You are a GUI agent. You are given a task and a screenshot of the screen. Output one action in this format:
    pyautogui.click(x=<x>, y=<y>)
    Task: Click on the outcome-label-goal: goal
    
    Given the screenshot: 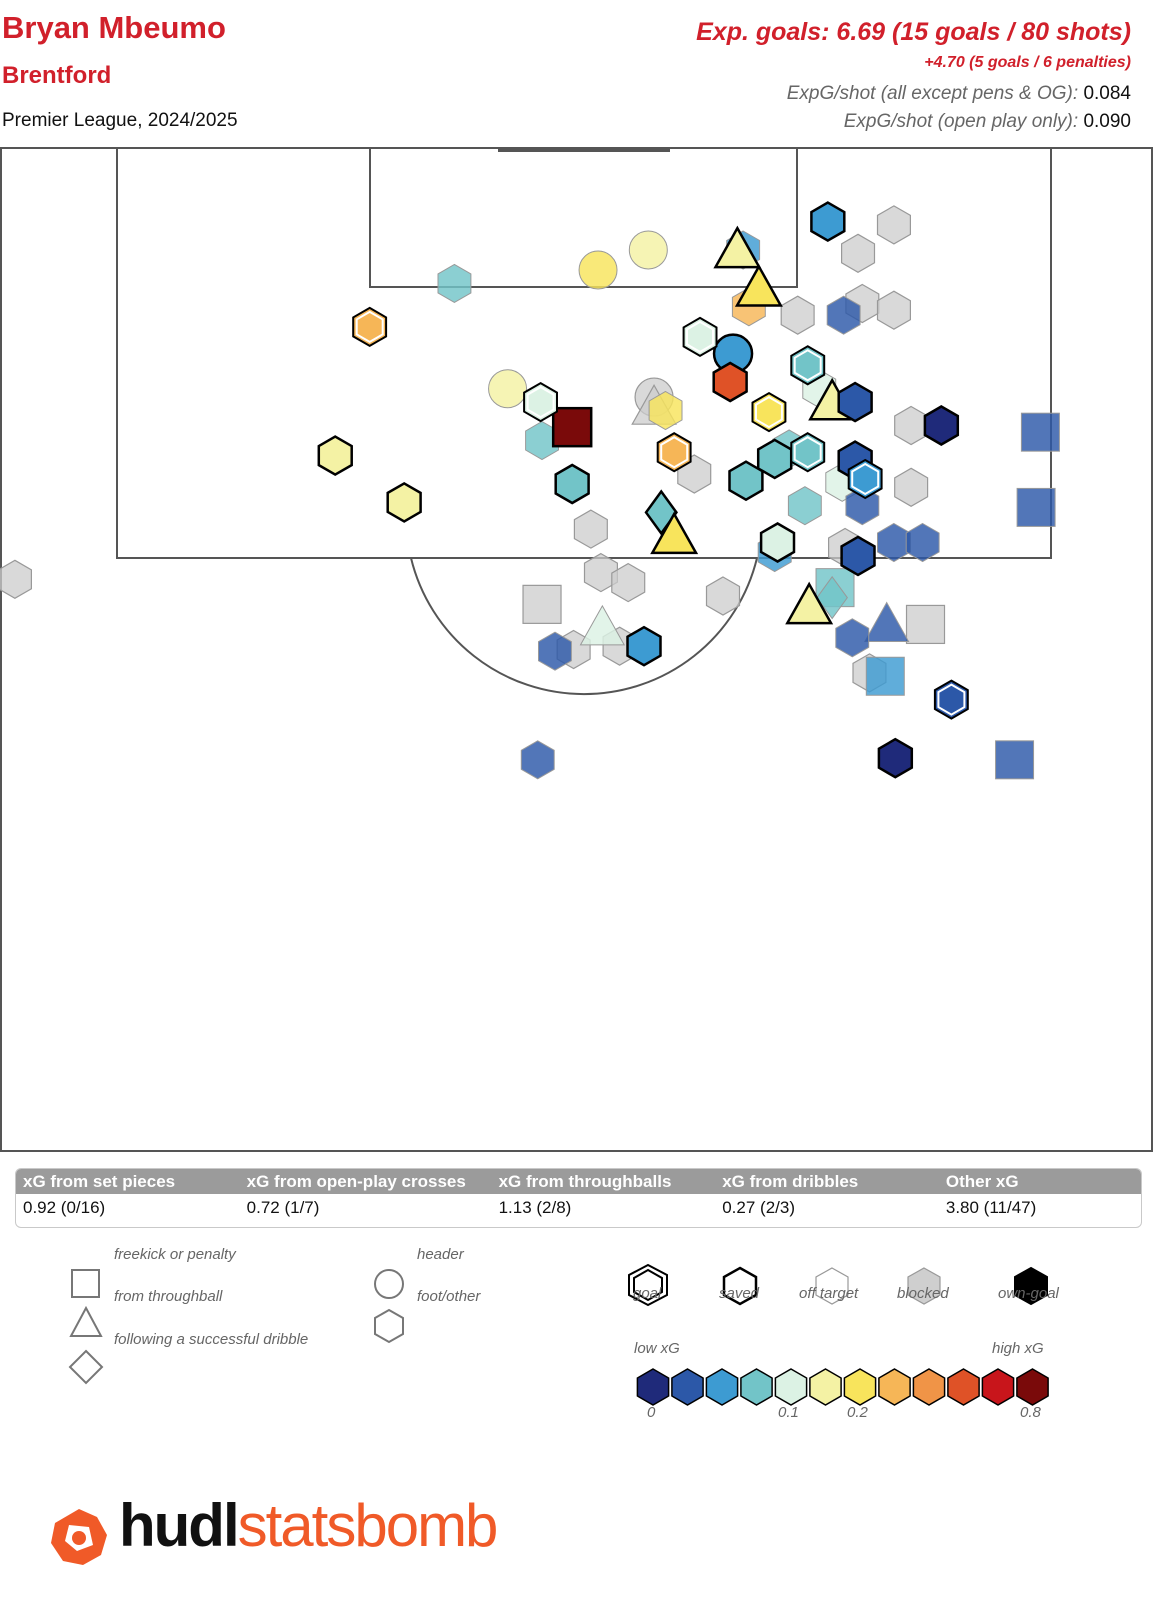 What is the action you would take?
    pyautogui.click(x=647, y=1293)
    